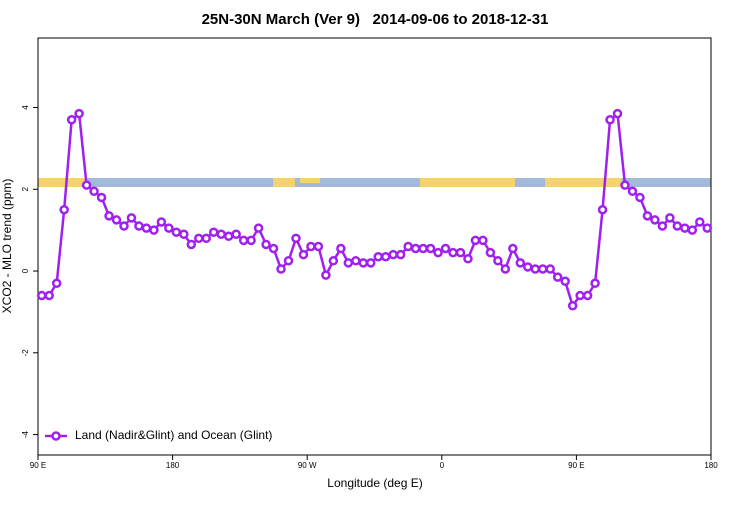  What do you see at coordinates (25, 188) in the screenshot?
I see `y-tick-label: 2` at bounding box center [25, 188].